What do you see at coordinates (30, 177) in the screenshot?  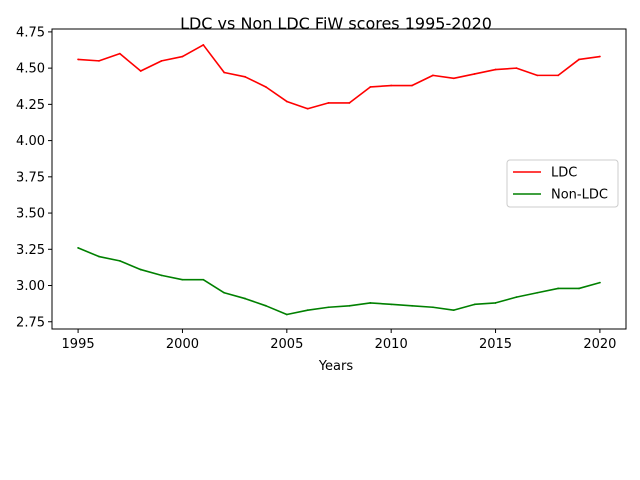 I see `y-tick-label: 3.75` at bounding box center [30, 177].